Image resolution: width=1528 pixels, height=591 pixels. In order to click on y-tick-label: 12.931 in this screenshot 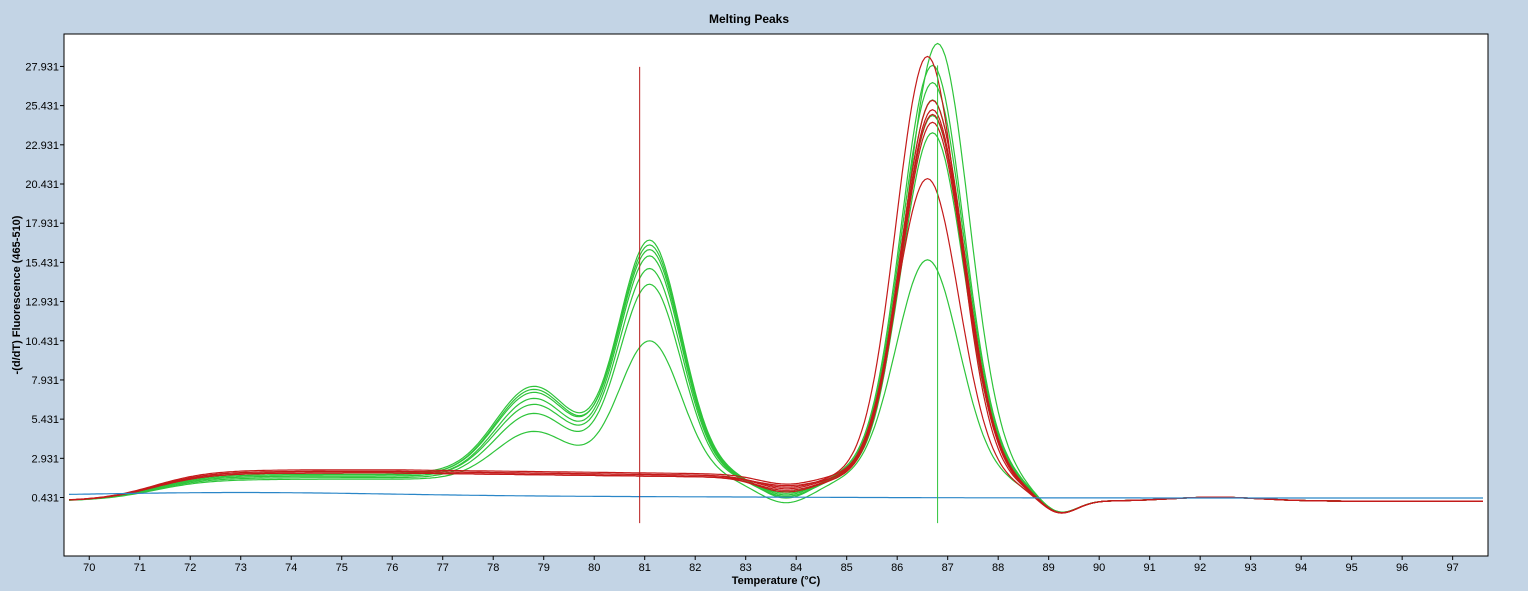, I will do `click(42, 303)`.